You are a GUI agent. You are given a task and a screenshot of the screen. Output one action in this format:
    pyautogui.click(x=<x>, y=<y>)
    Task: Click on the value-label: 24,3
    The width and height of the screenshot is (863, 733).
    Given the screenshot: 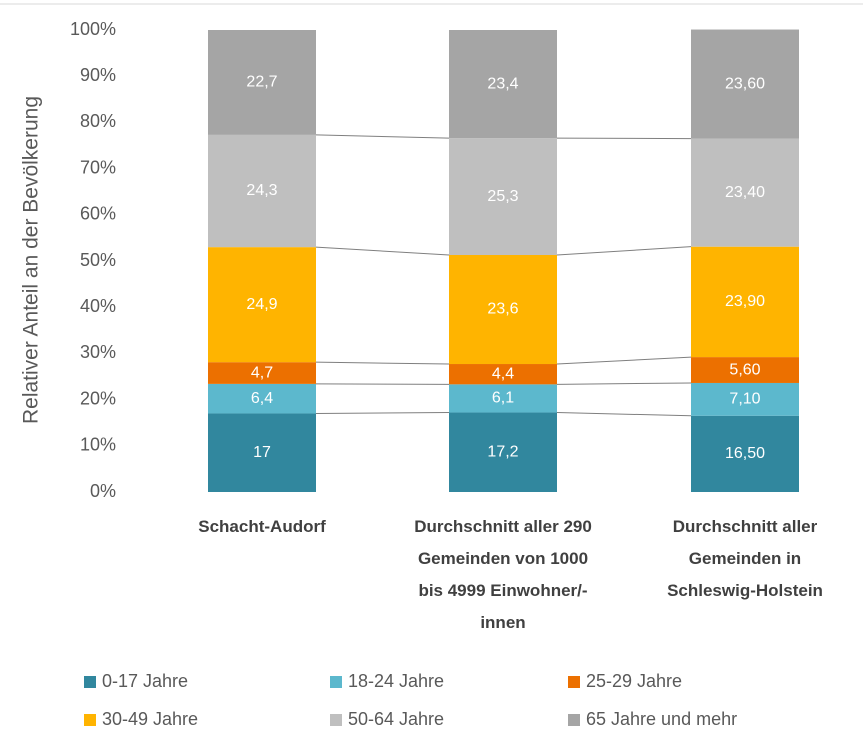 What is the action you would take?
    pyautogui.click(x=261, y=190)
    